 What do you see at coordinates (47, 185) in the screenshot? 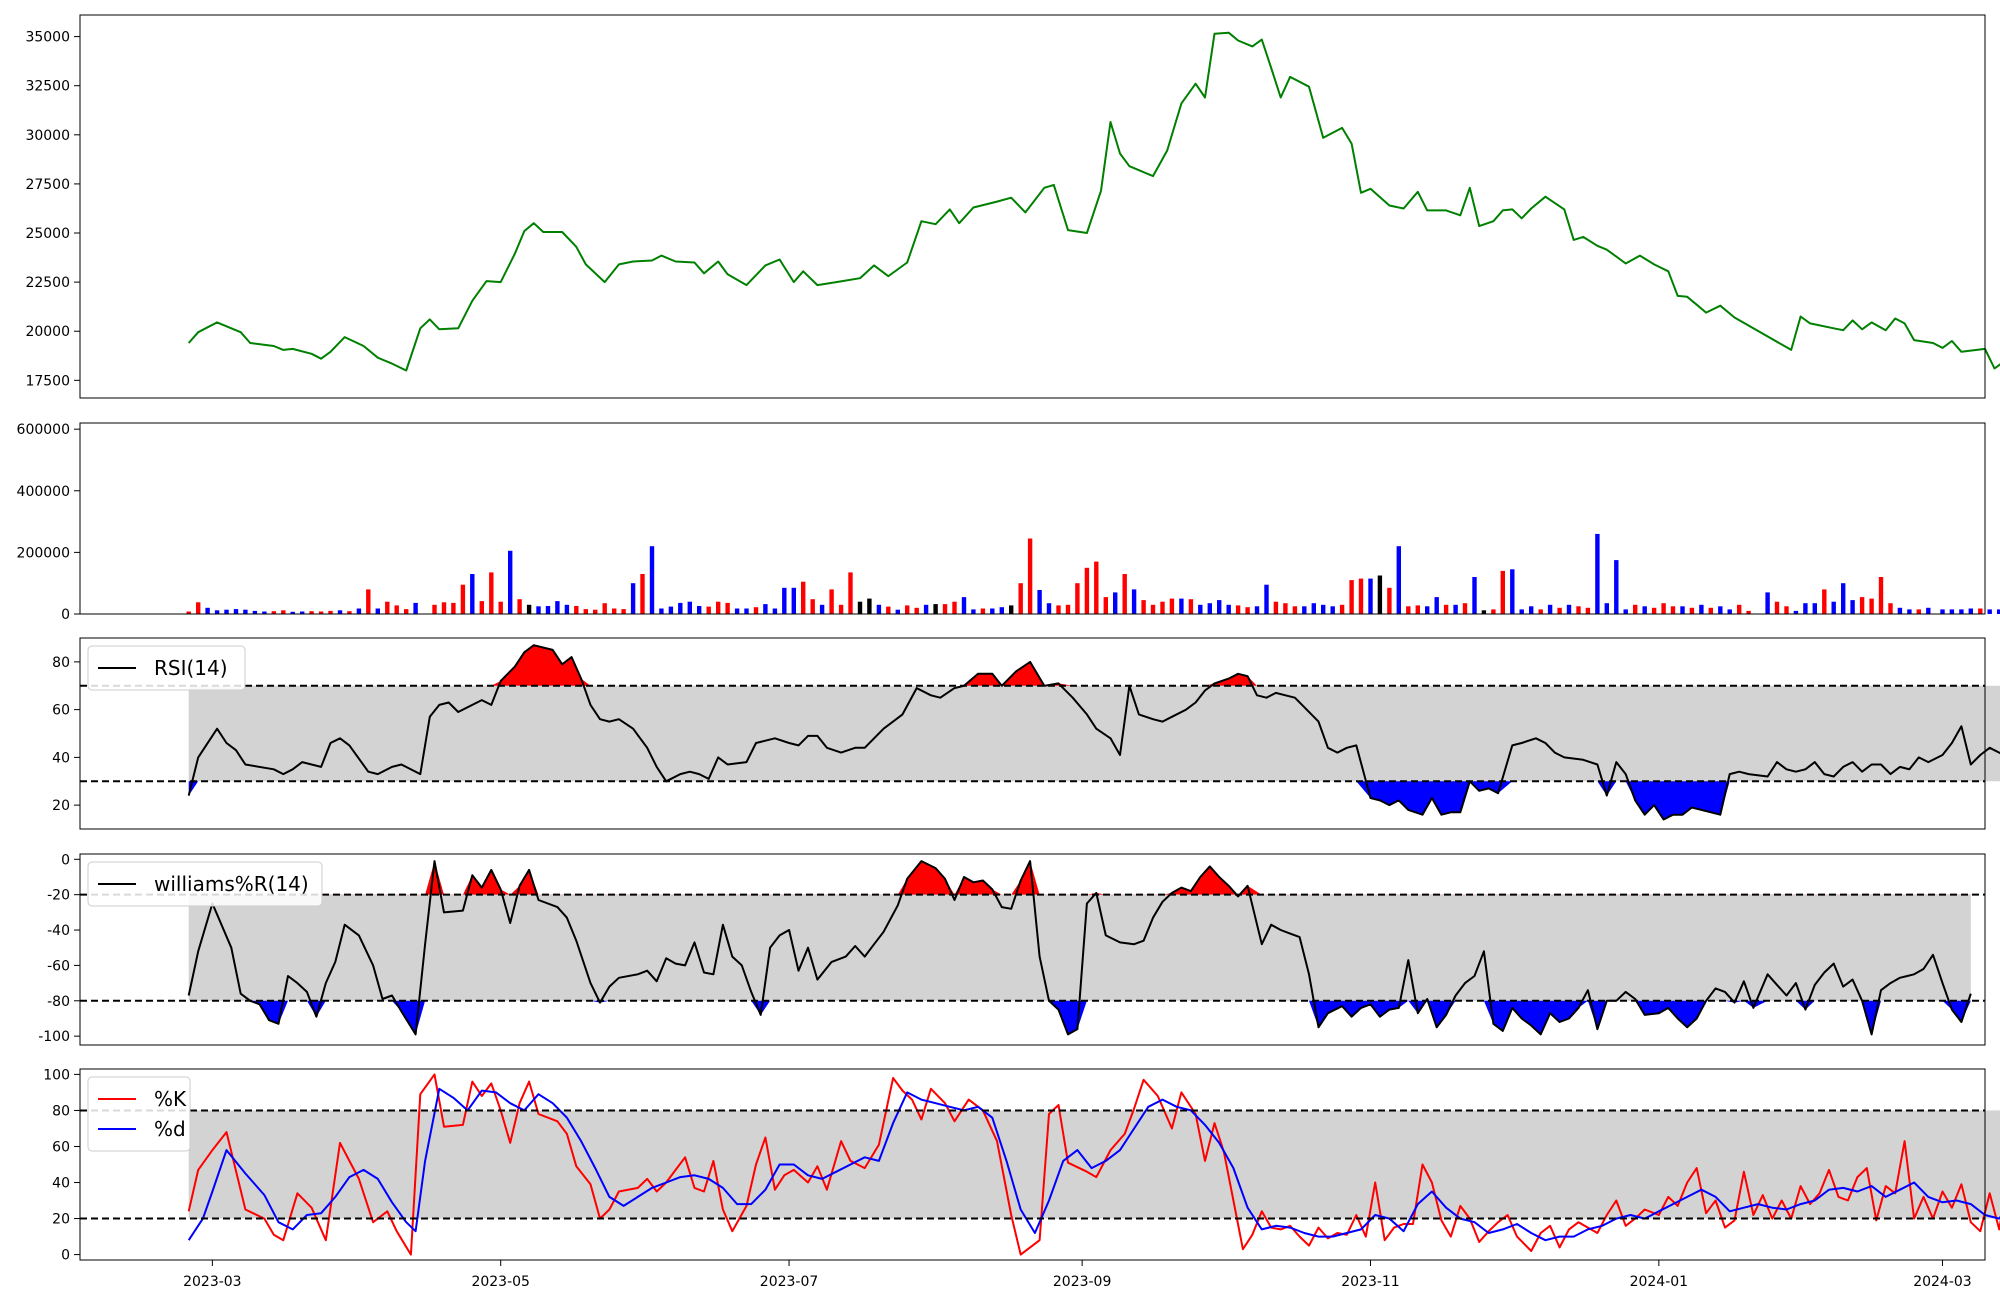
I see `price-ytick-label: 27500` at bounding box center [47, 185].